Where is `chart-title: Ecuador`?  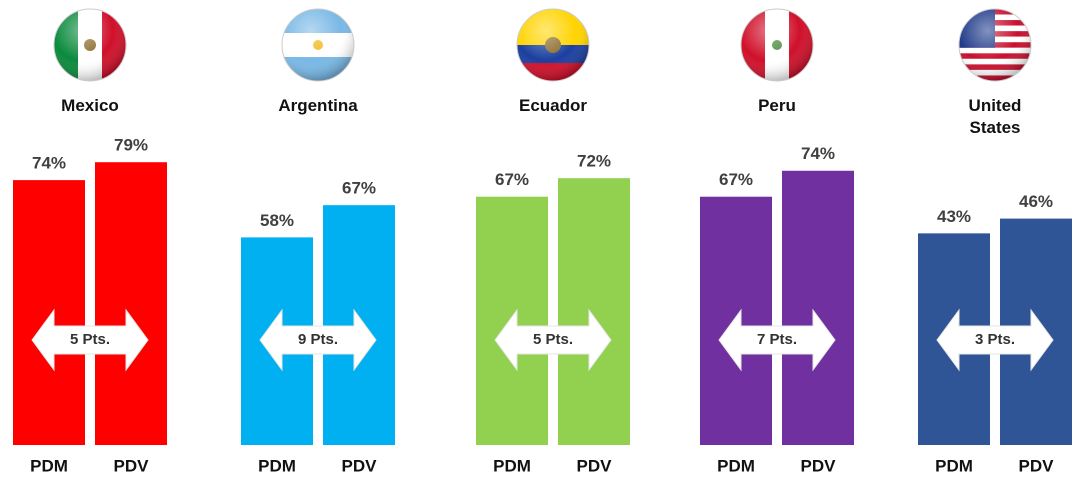
chart-title: Ecuador is located at coordinates (553, 105).